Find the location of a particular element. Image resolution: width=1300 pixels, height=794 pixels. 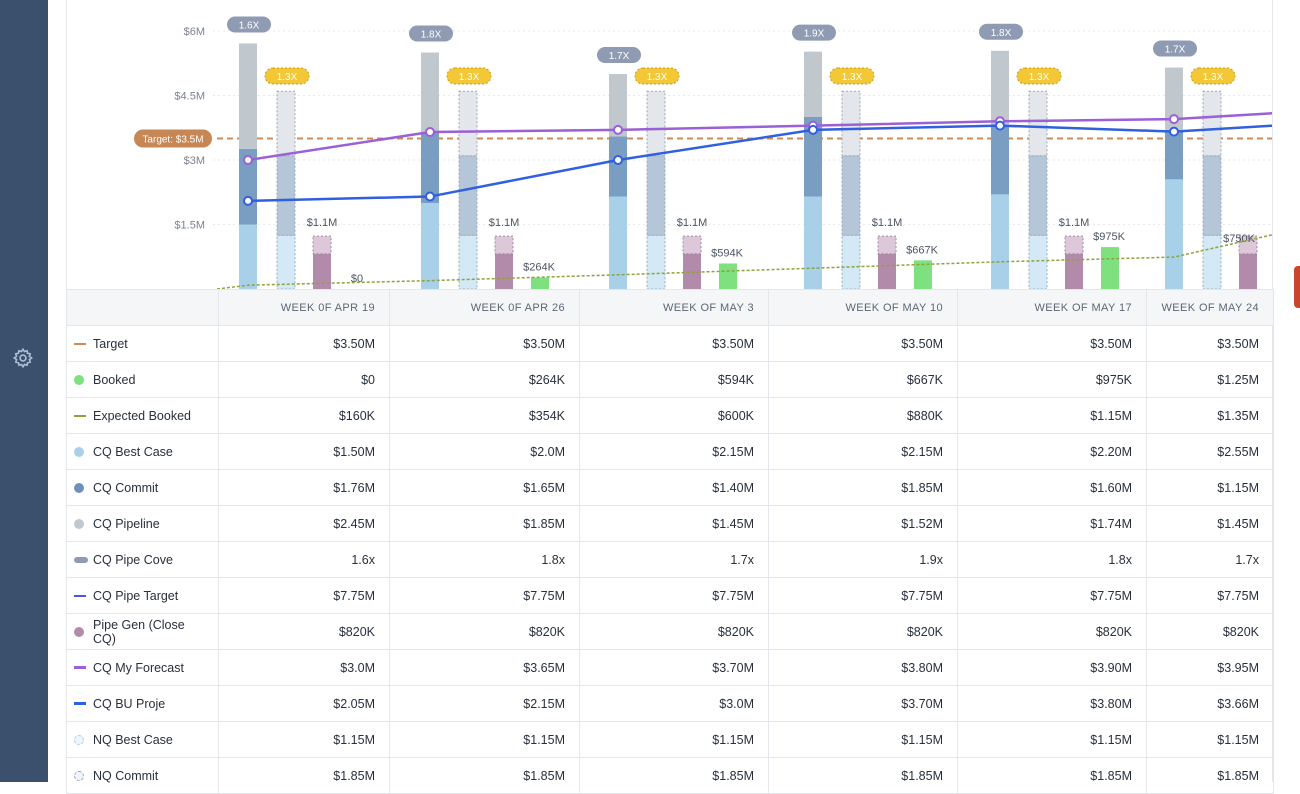

side-panel-tab is located at coordinates (1297, 287).